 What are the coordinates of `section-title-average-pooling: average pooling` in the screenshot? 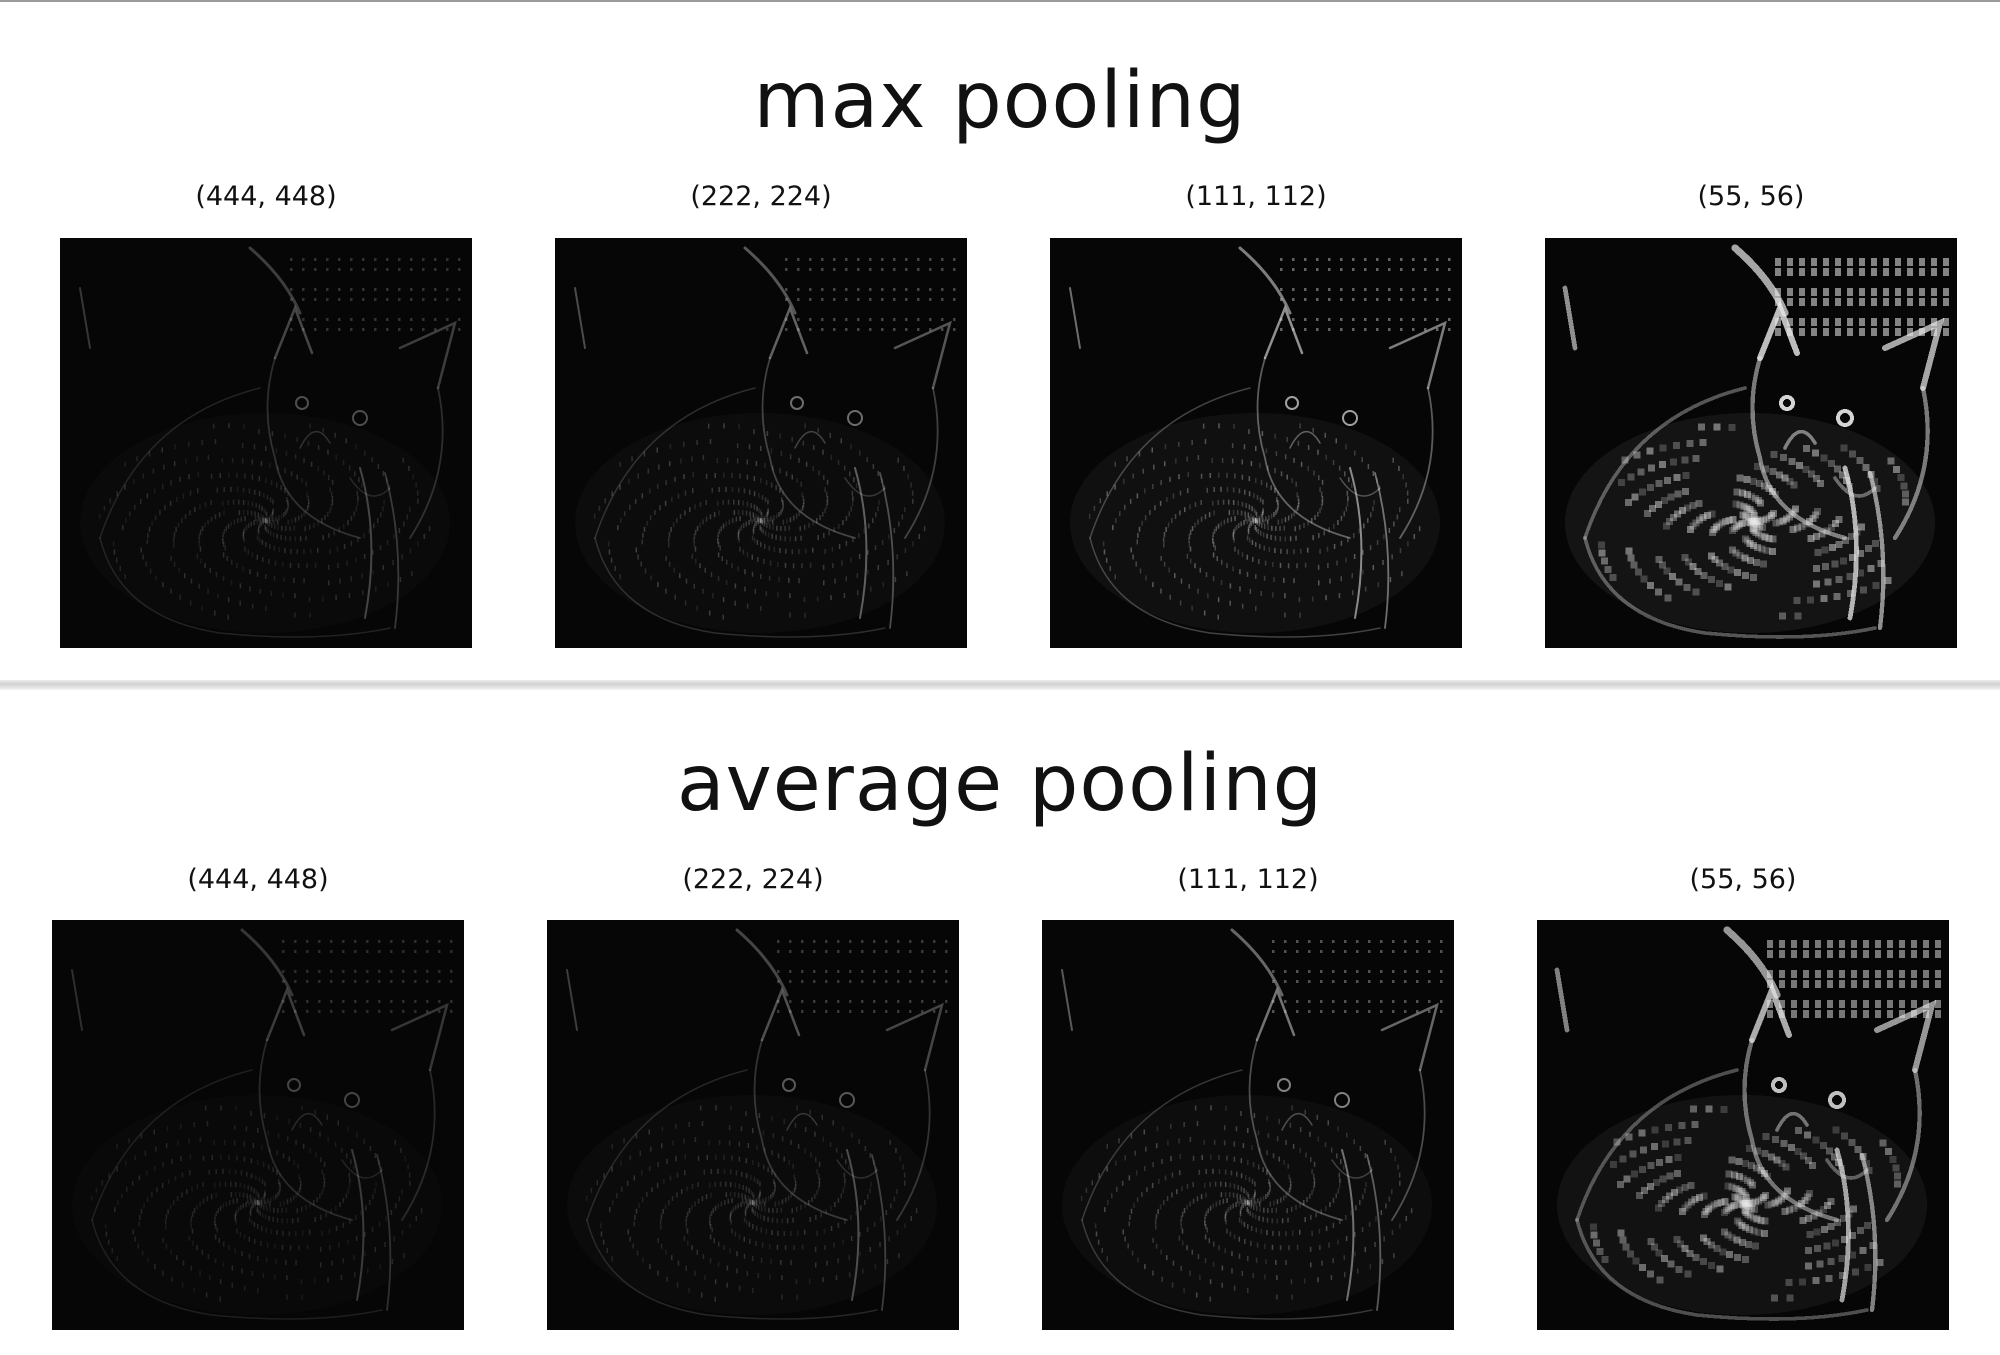 It's located at (1000, 784).